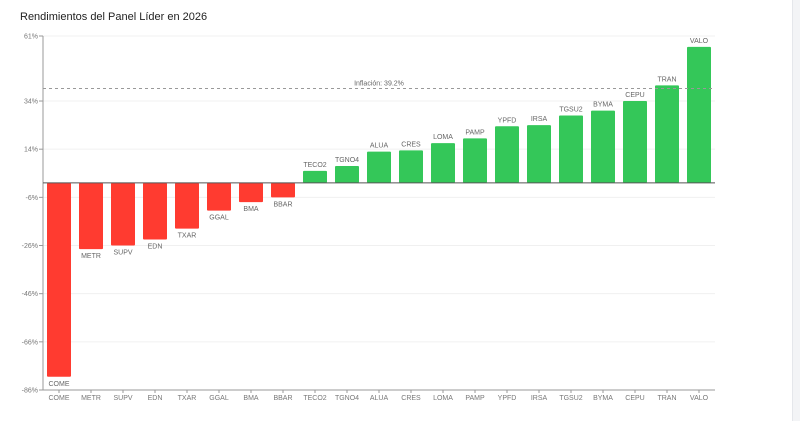  I want to click on bar-tran, so click(667, 134).